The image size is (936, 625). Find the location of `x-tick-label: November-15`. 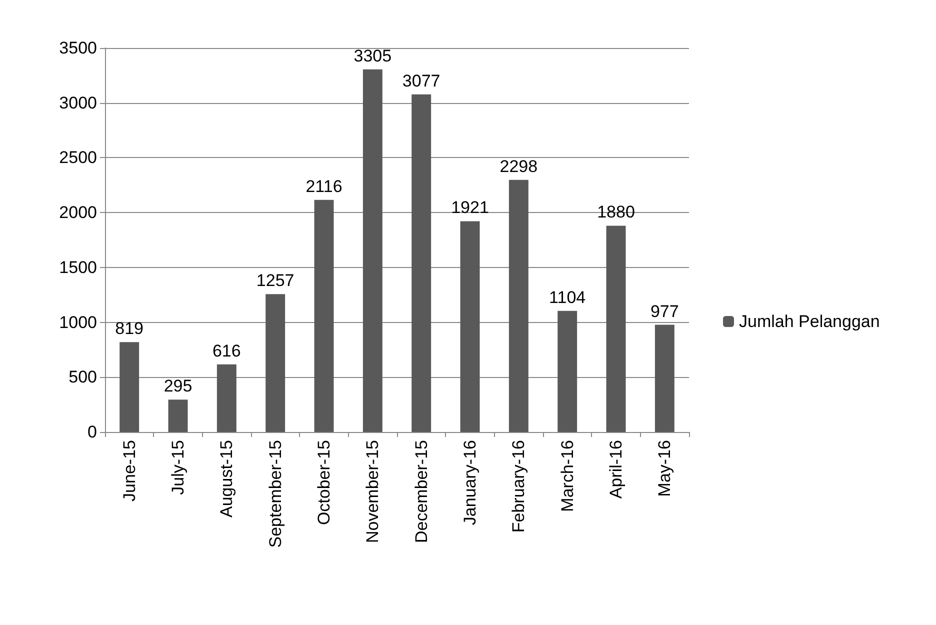

x-tick-label: November-15 is located at coordinates (372, 491).